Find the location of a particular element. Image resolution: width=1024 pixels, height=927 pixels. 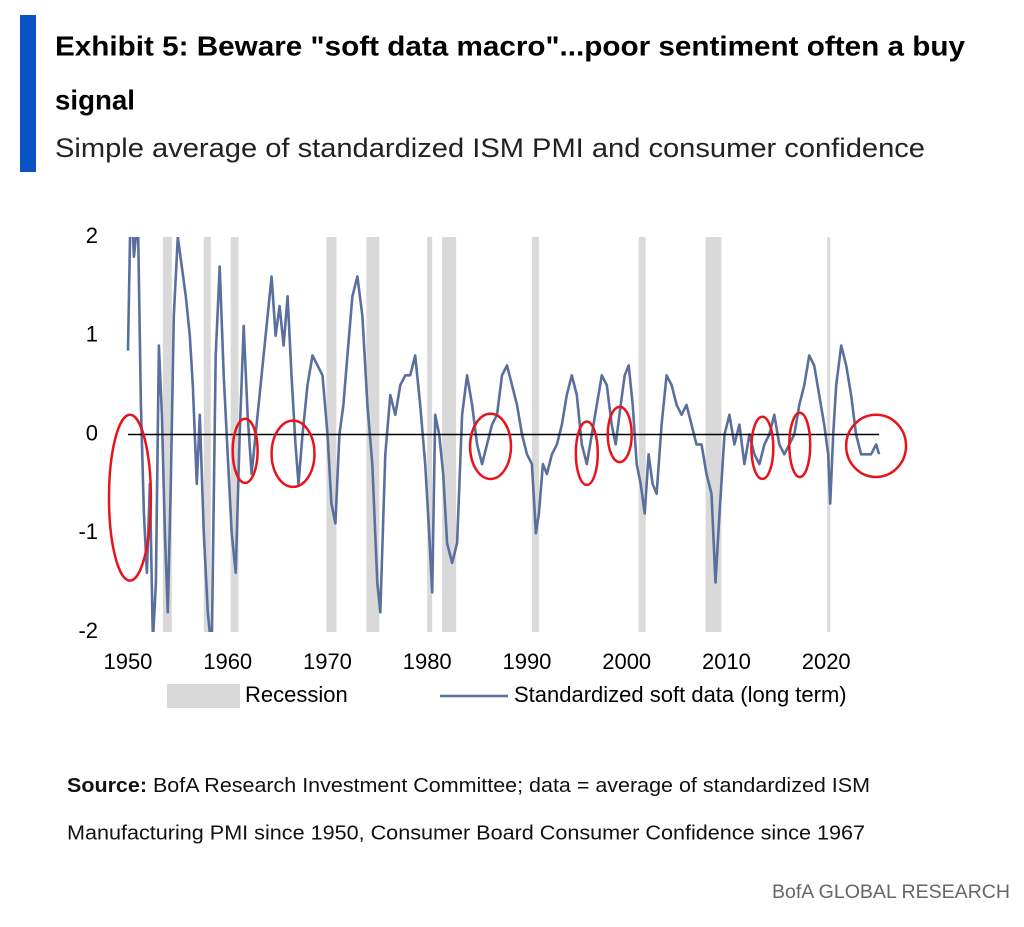

title-accent is located at coordinates (28, 93).